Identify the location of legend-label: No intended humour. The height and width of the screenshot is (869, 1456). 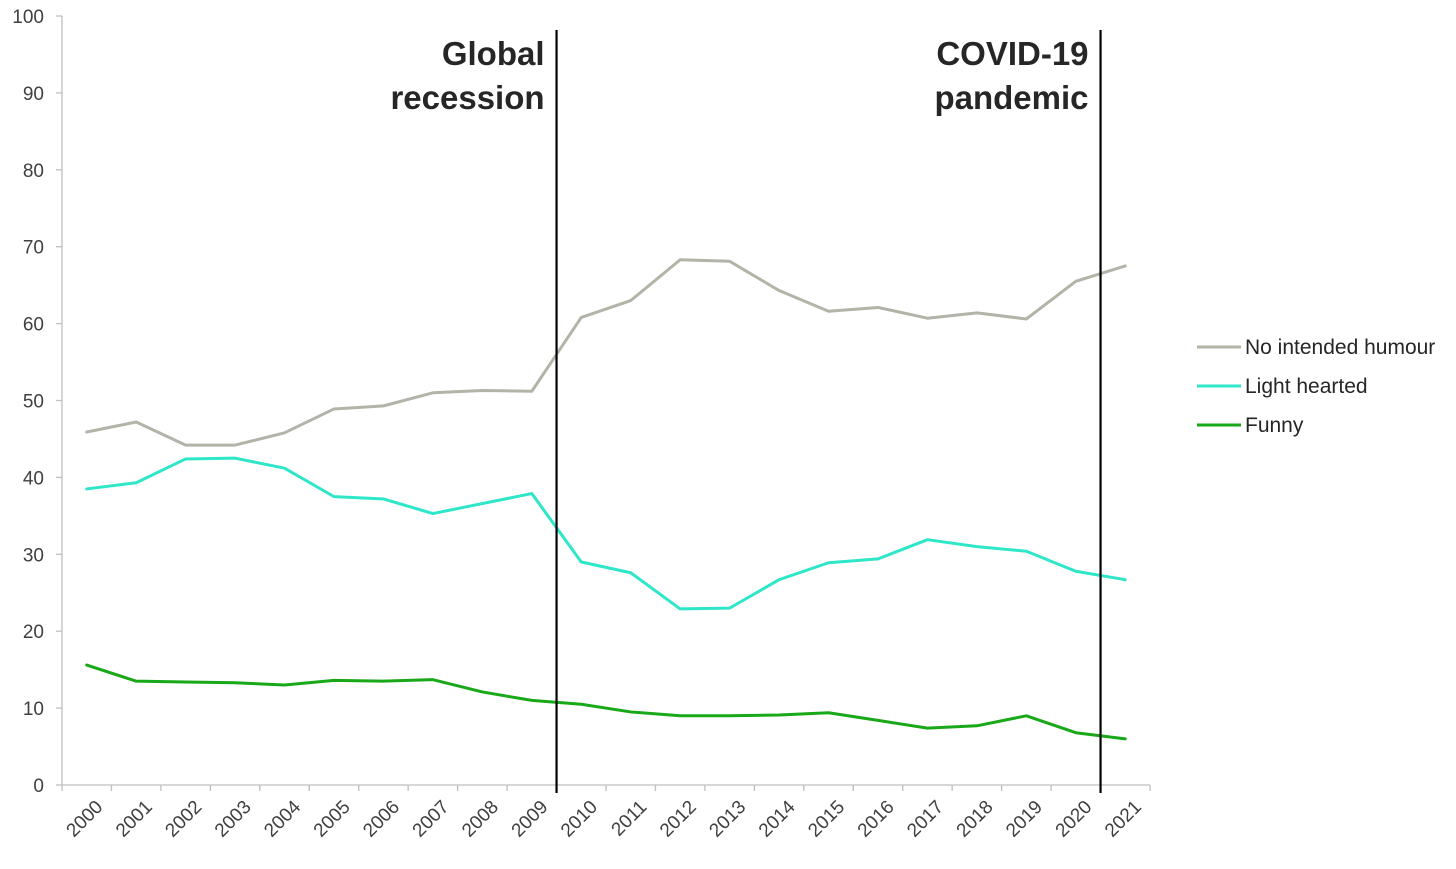
(1340, 347).